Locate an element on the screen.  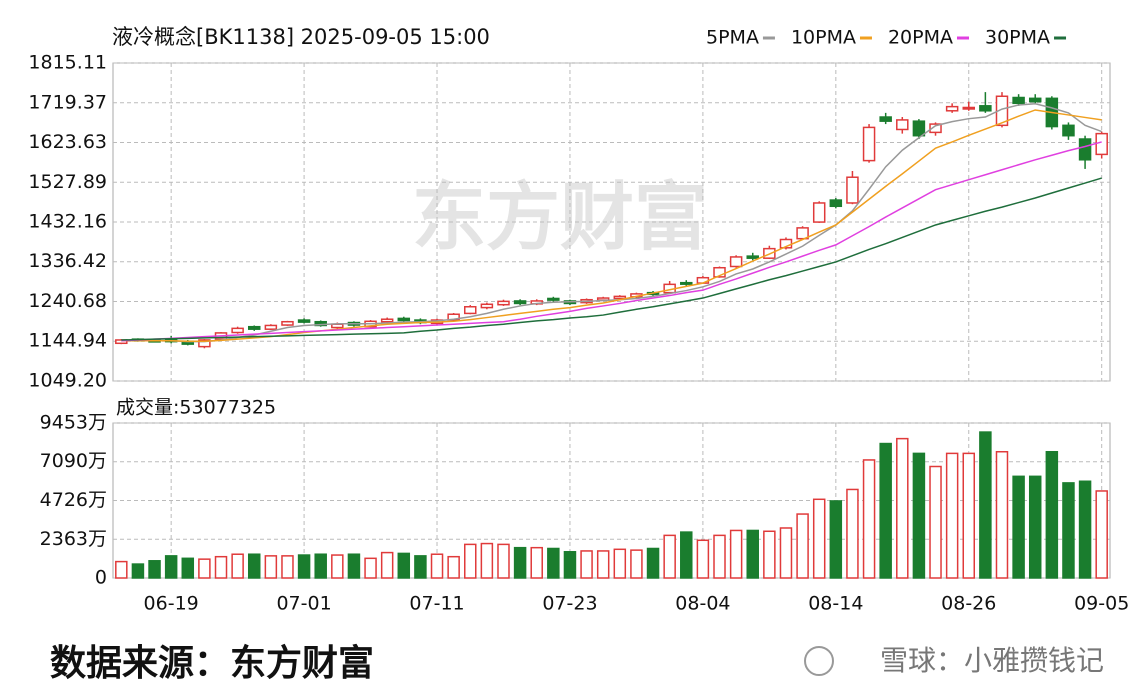
y-tick-label: 1240.68 is located at coordinates (67, 301).